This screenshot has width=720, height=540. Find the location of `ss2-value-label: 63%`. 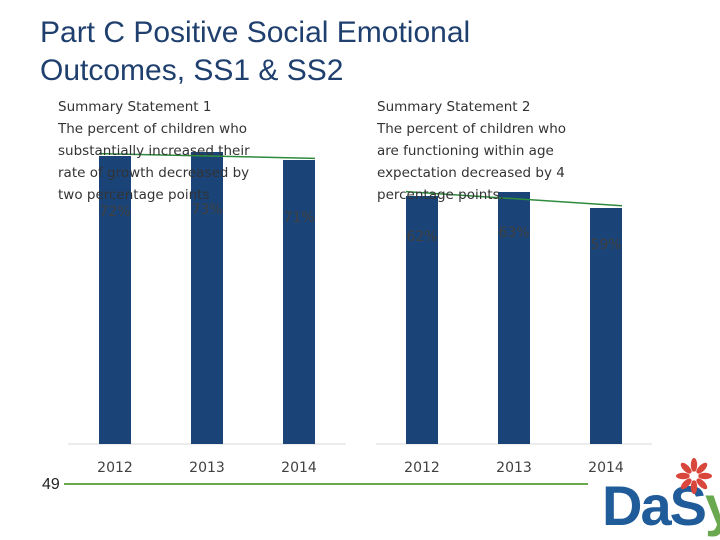

ss2-value-label: 63% is located at coordinates (513, 233).